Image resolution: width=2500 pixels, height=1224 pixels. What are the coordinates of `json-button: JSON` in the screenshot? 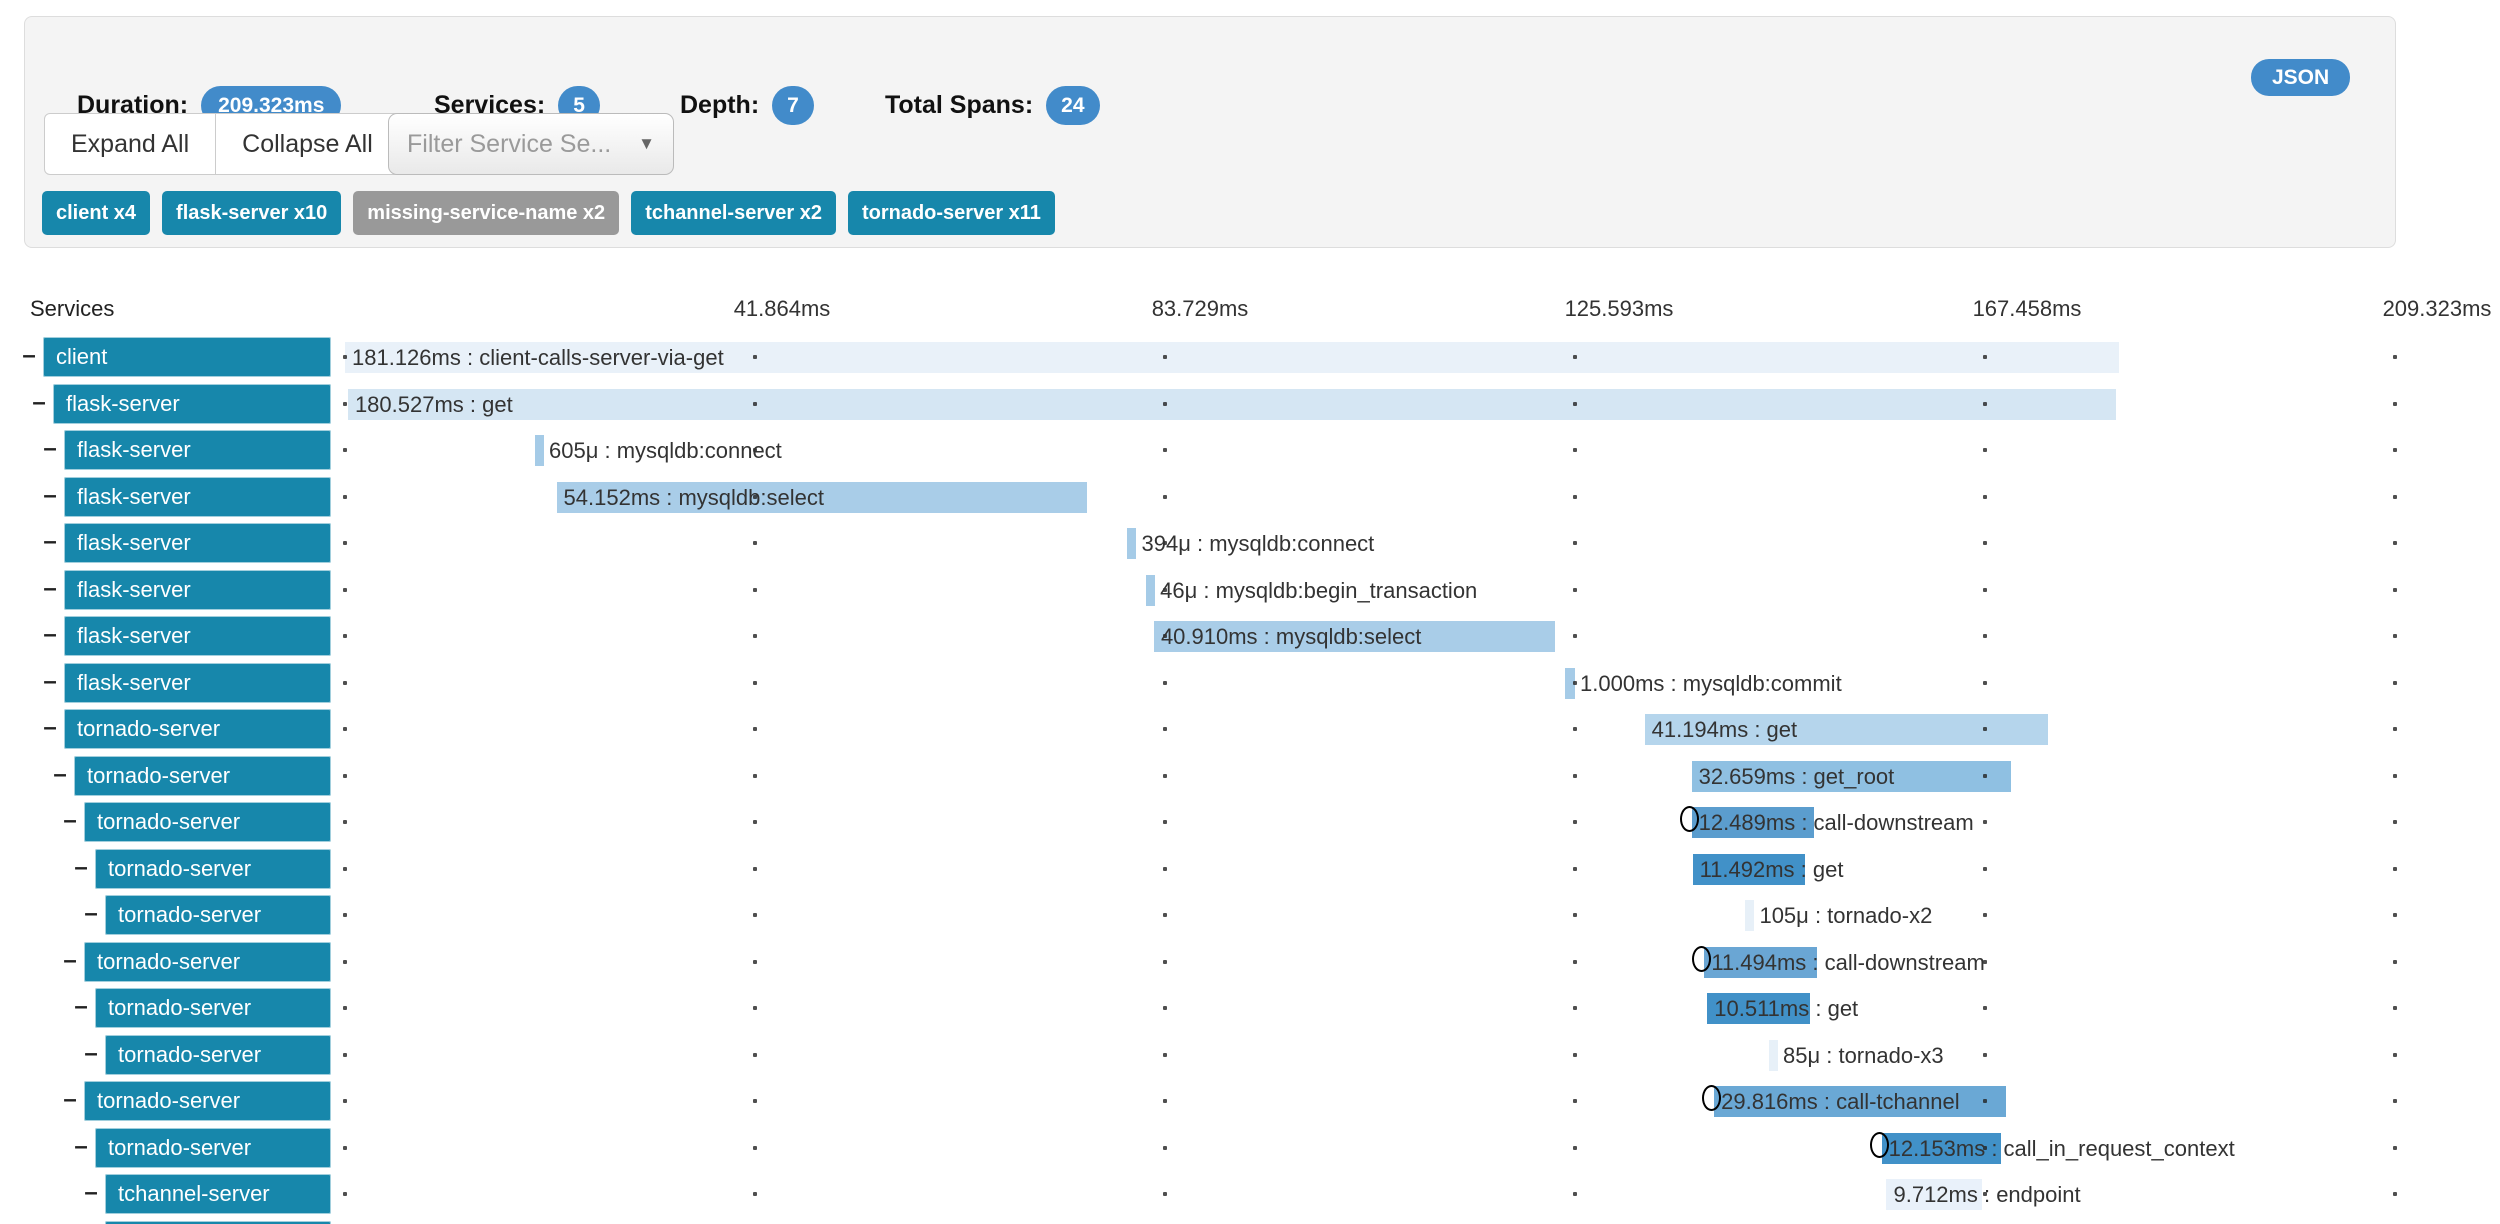 It's located at (2301, 77).